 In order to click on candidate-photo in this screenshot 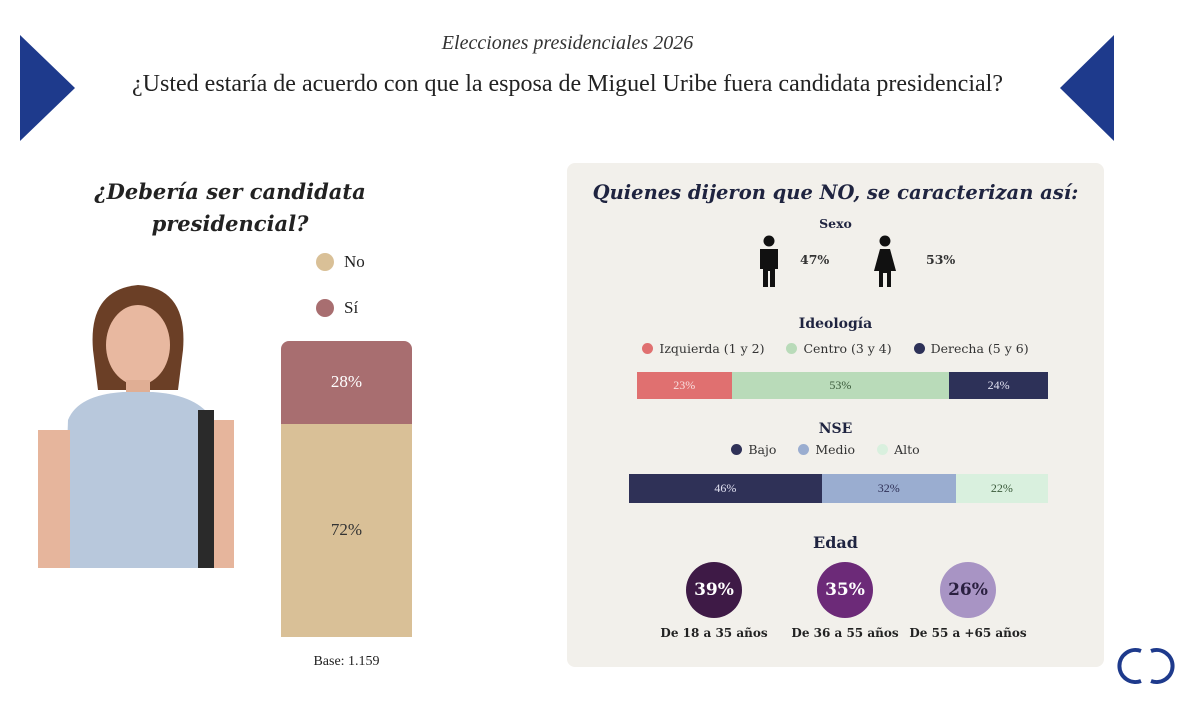, I will do `click(136, 426)`.